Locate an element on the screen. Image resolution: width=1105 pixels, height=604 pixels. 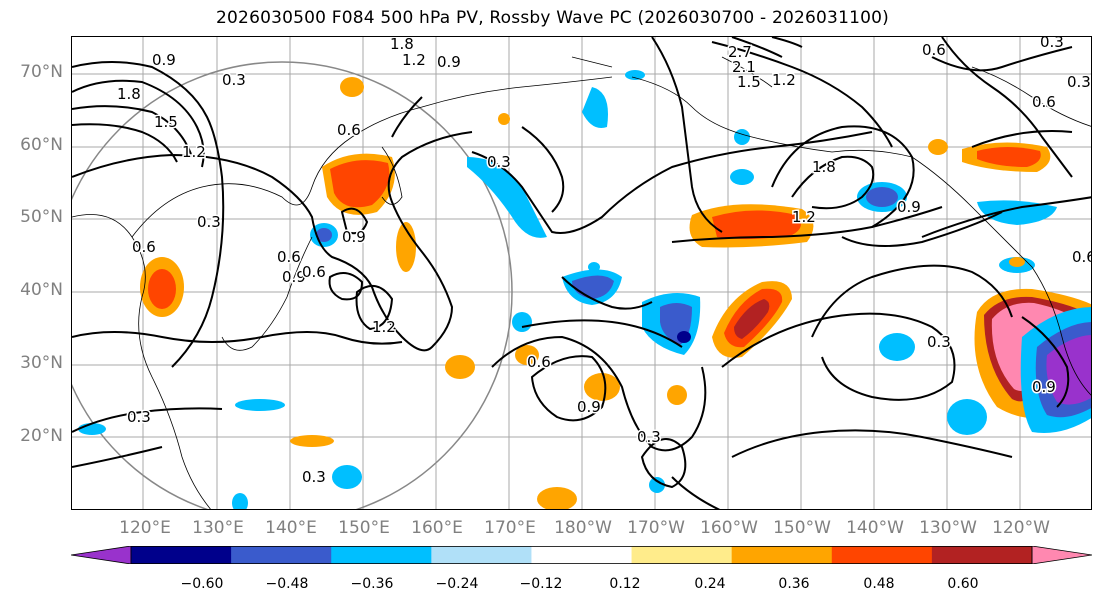
lon-label-150e: 150°E is located at coordinates (364, 528).